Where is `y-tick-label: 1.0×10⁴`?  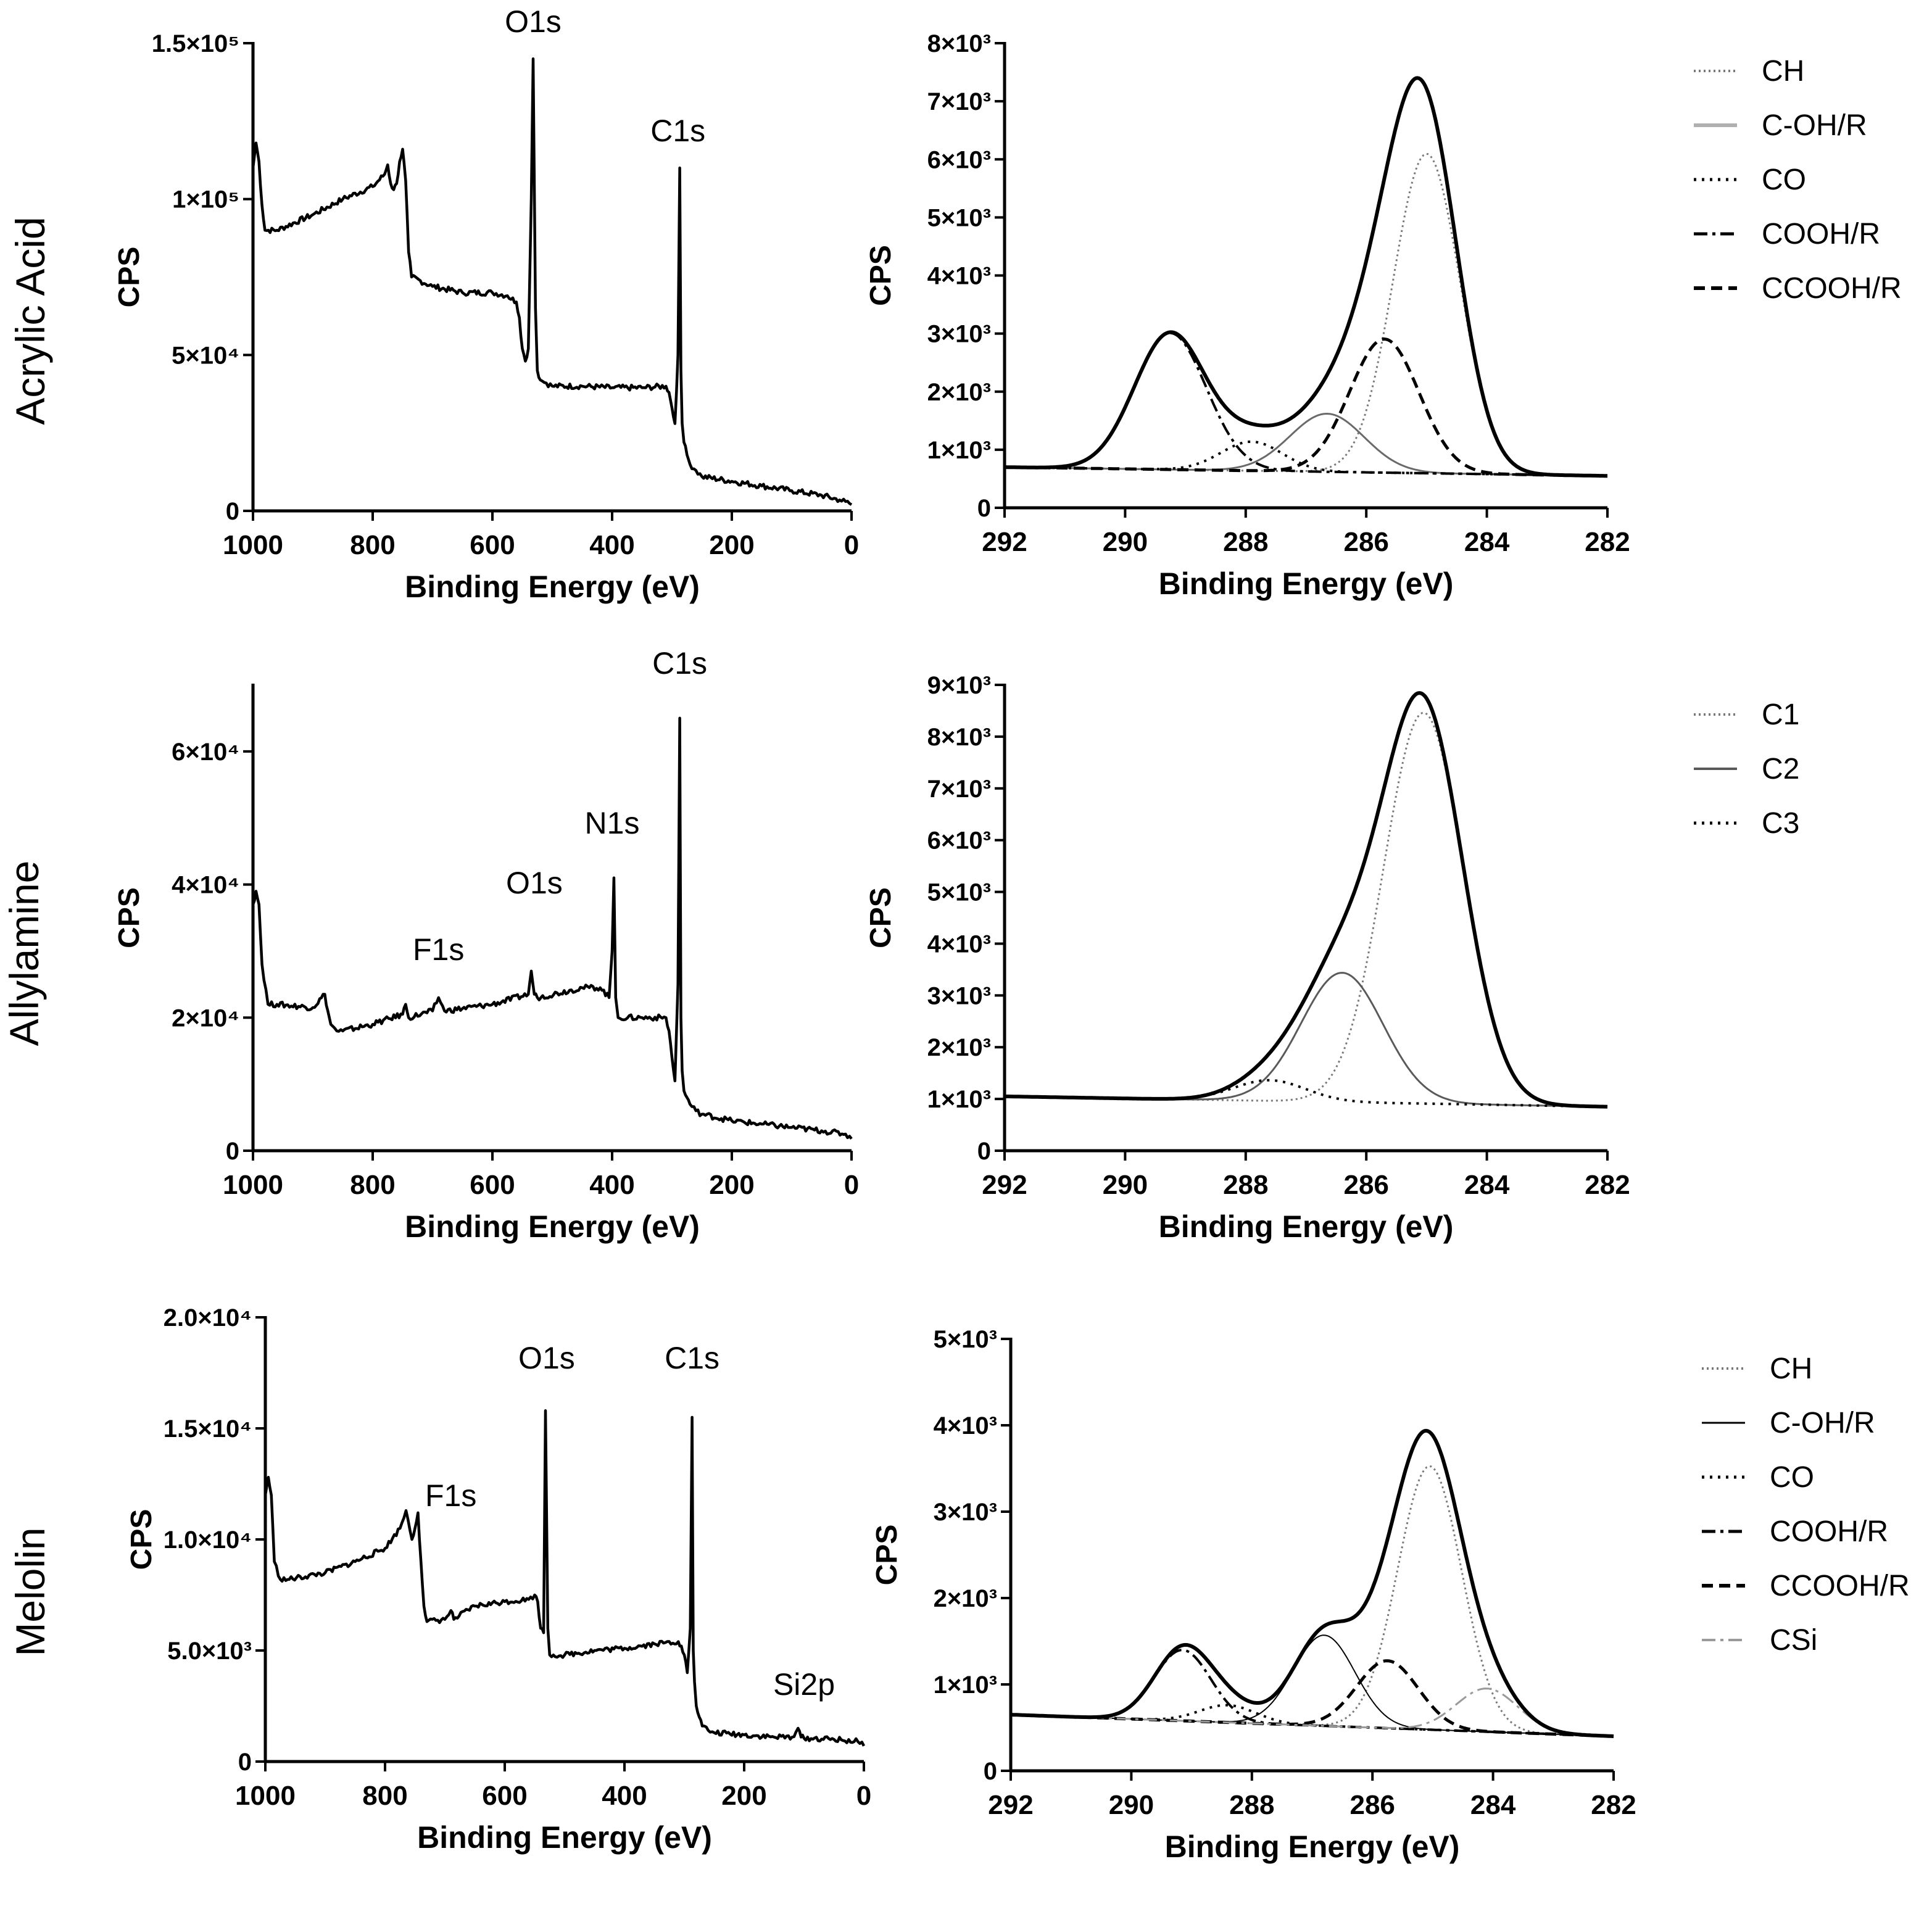
y-tick-label: 1.0×10⁴ is located at coordinates (208, 1540).